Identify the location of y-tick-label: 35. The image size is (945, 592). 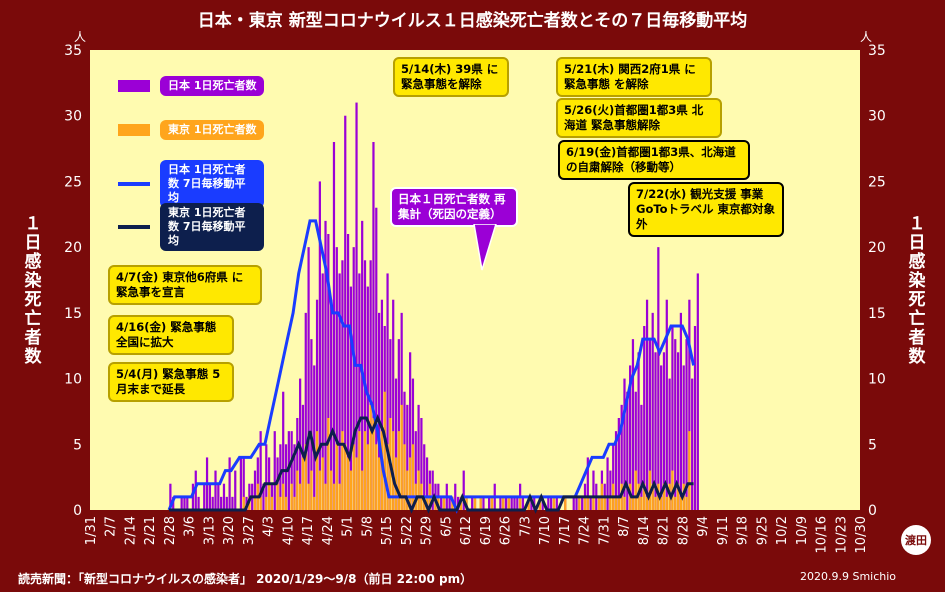
(877, 51).